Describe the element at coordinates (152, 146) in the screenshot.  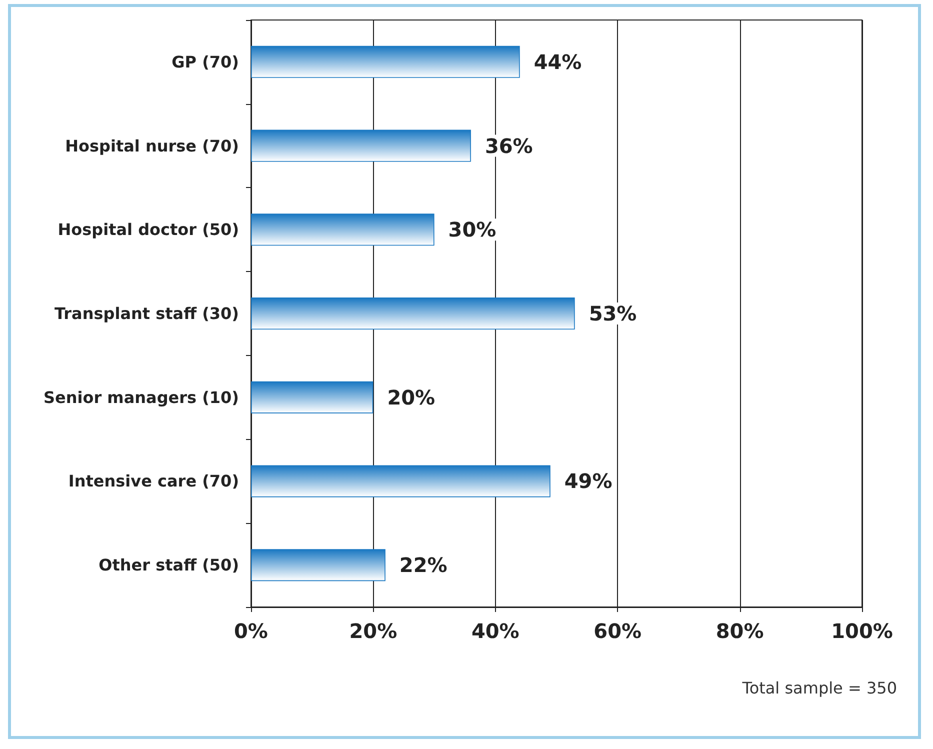
I see `y-tick-label: Hospital nurse (70)` at that location.